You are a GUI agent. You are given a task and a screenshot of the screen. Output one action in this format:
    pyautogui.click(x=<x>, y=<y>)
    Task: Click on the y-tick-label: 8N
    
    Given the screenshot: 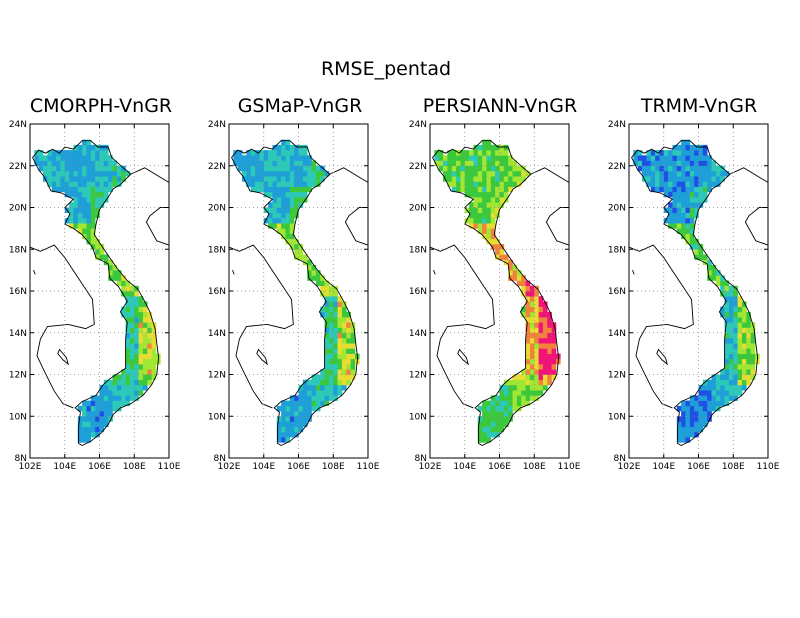 What is the action you would take?
    pyautogui.click(x=220, y=459)
    